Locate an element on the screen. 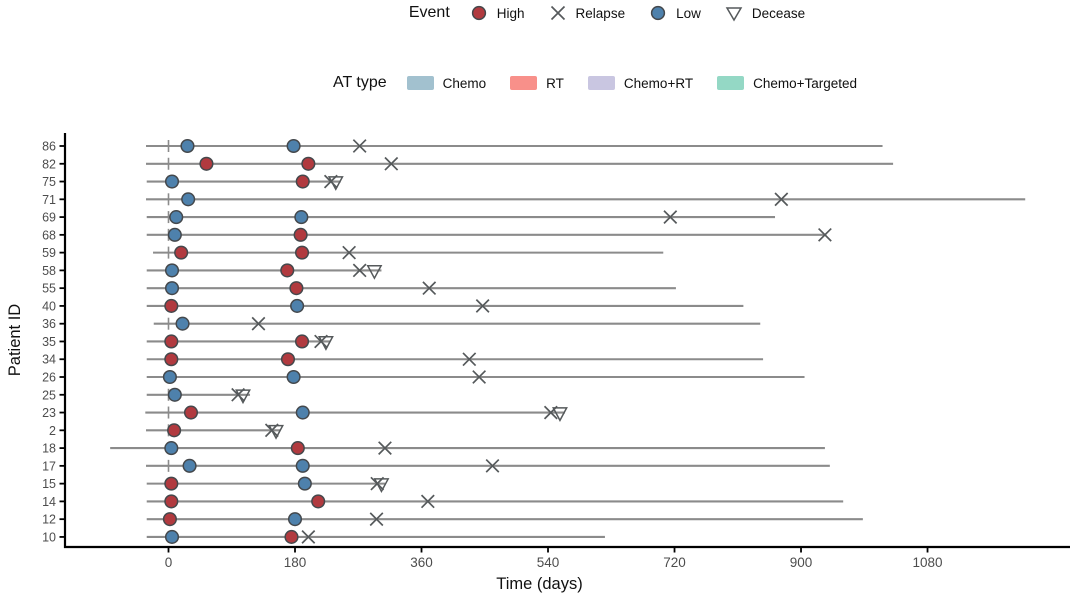 The height and width of the screenshot is (601, 1080). y-tick-label: 14 is located at coordinates (49, 502).